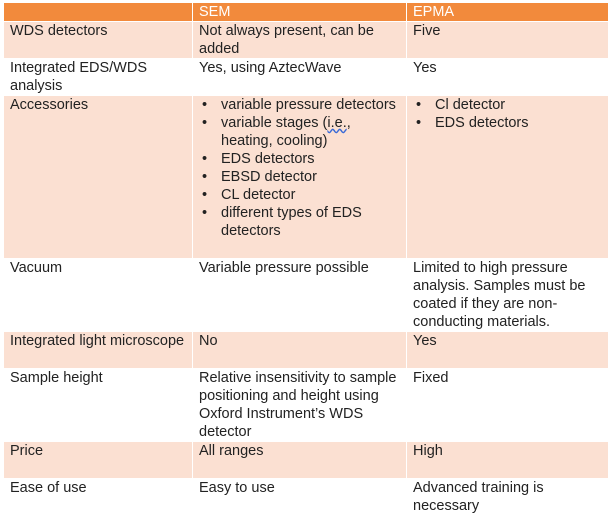 The width and height of the screenshot is (612, 517). I want to click on epma-cell: High, so click(507, 460).